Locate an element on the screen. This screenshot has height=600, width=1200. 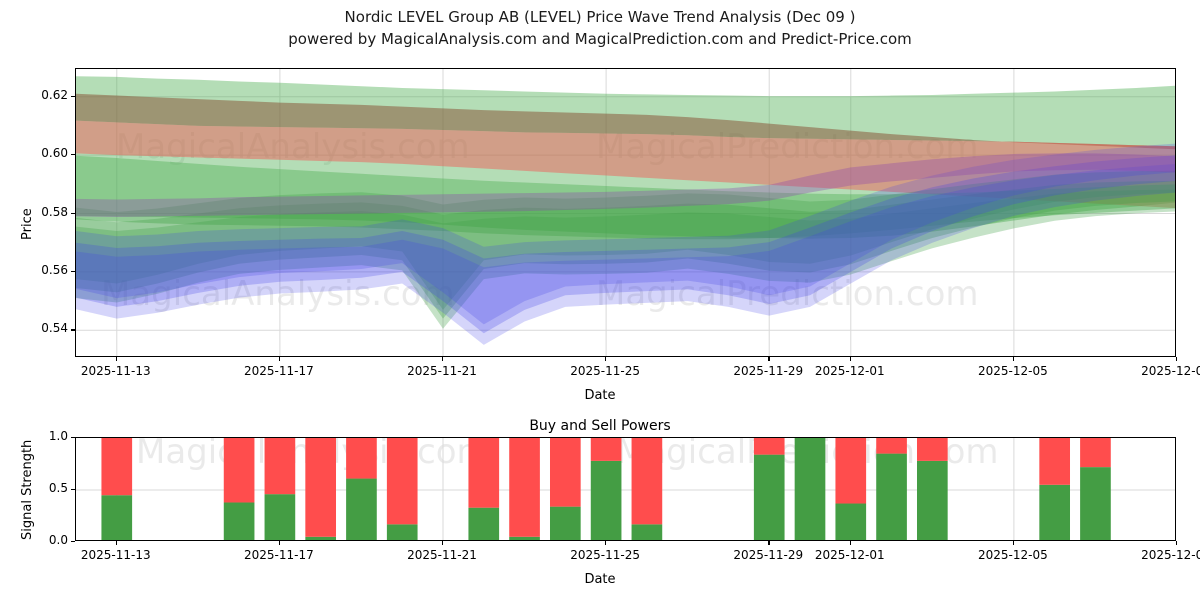
price-y-tick-0.62: 0.62 is located at coordinates (54, 94).